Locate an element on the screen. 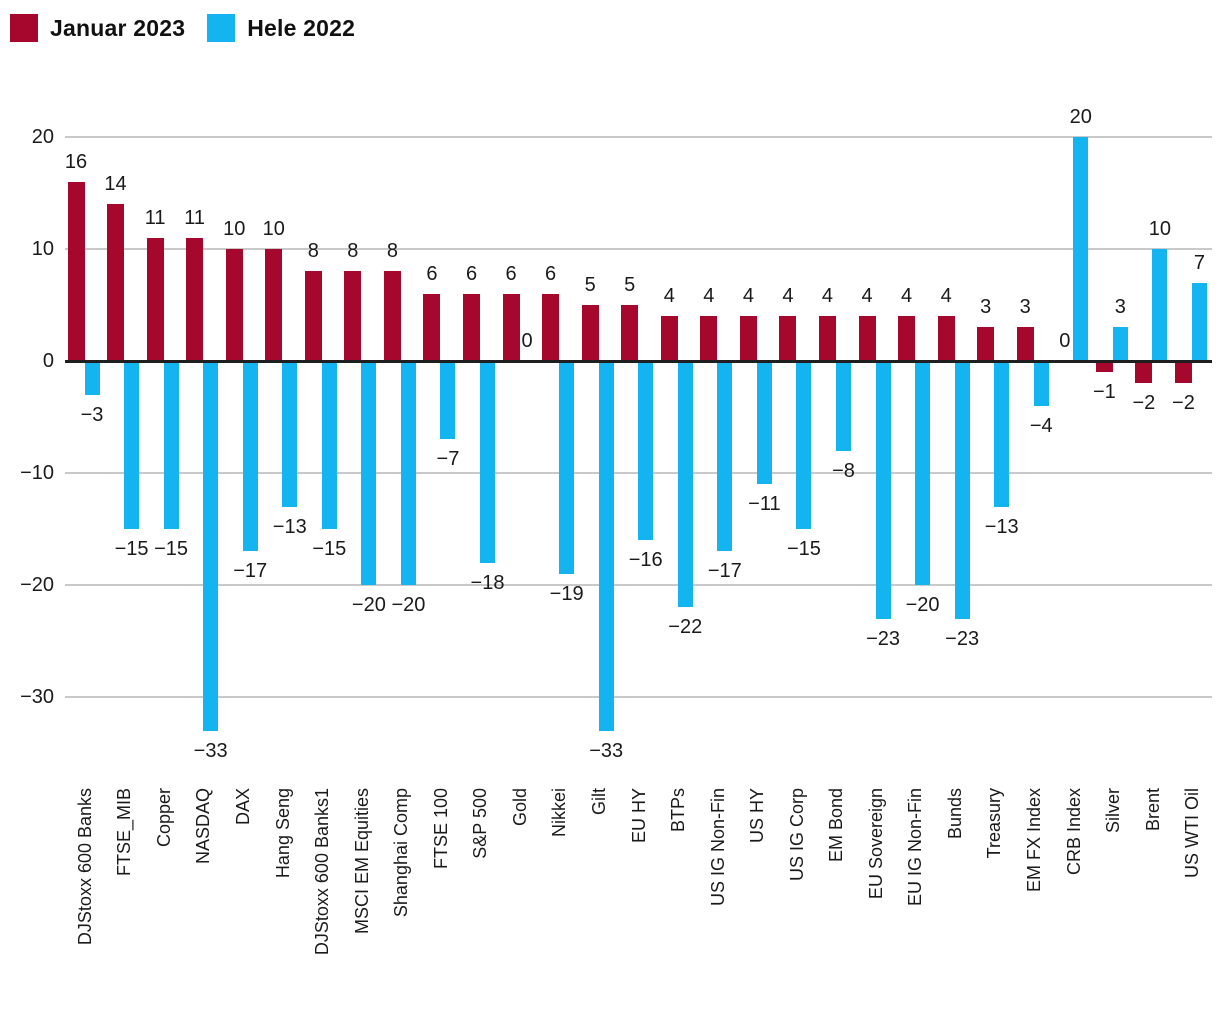 The height and width of the screenshot is (1020, 1220). value-label: −1 is located at coordinates (1104, 392).